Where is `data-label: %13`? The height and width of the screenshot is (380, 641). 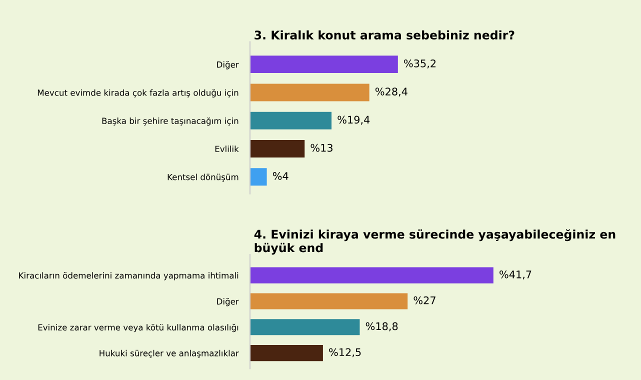 data-label: %13 is located at coordinates (321, 148).